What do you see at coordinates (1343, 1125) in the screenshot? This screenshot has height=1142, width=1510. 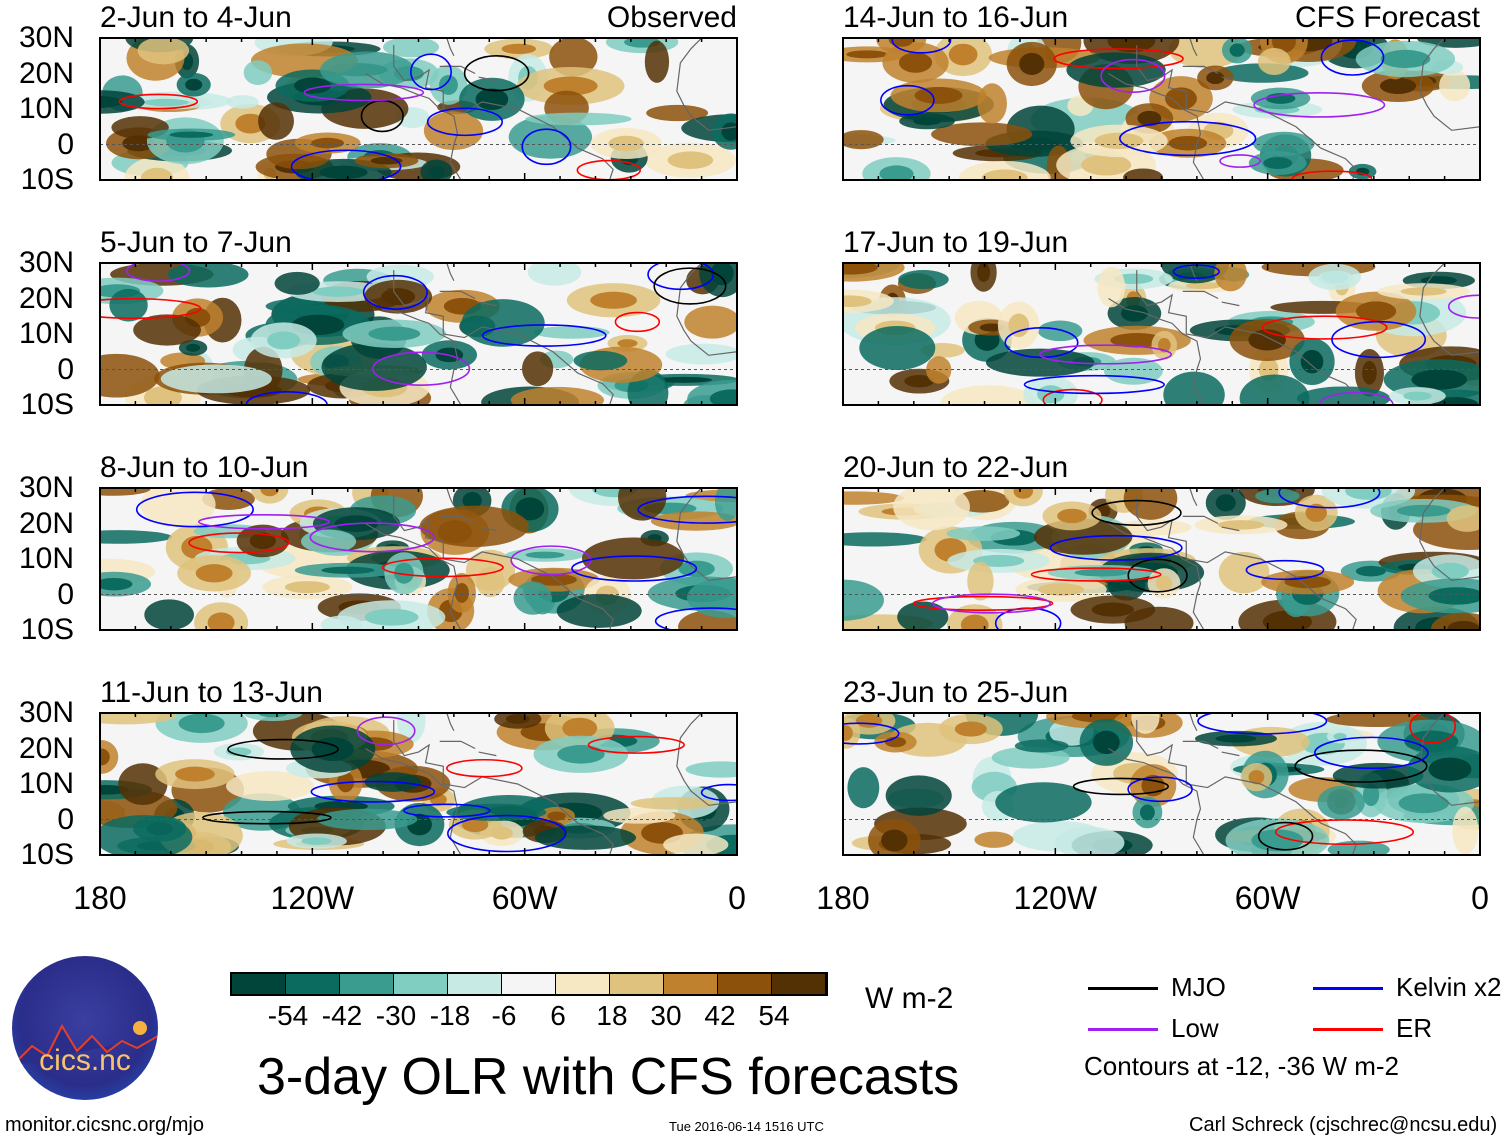 I see `footer-author: Carl Schreck (cjschrec@ncsu.edu)` at bounding box center [1343, 1125].